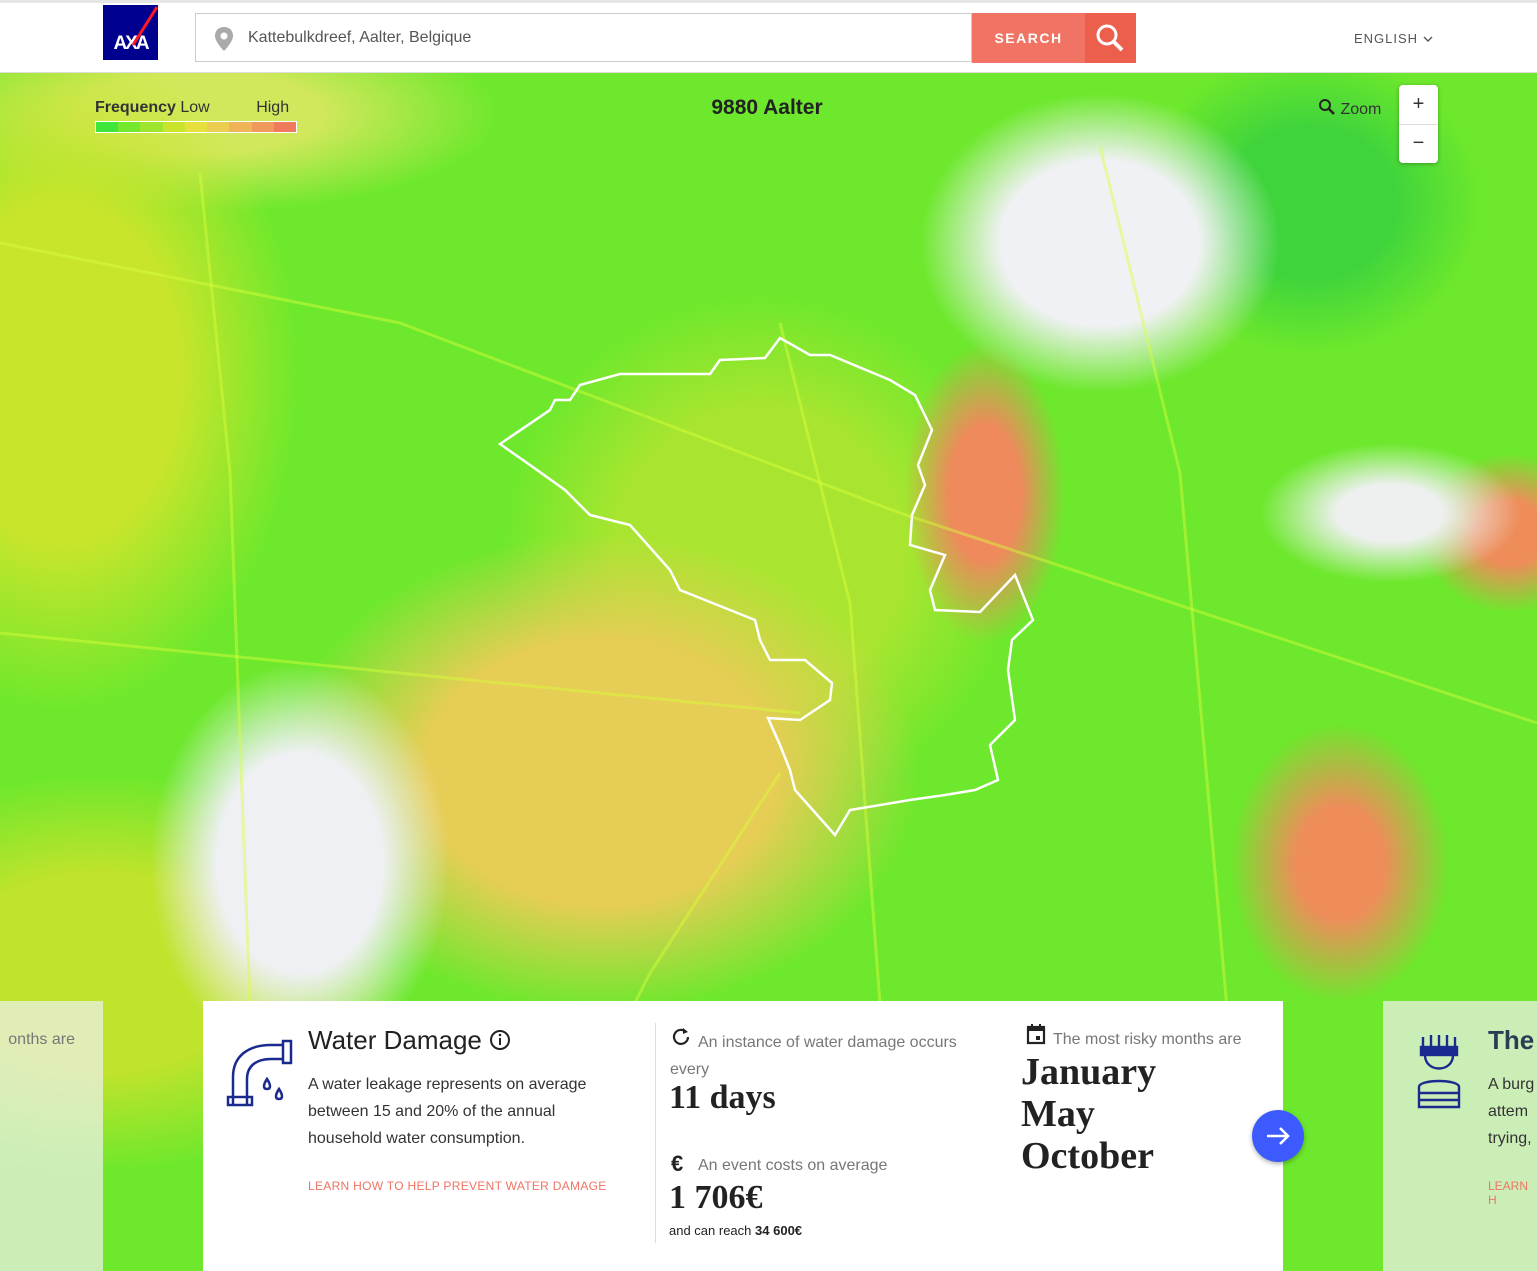 The image size is (1537, 1271). Describe the element at coordinates (457, 1186) in the screenshot. I see `card-link: LEARN HOW TO HELP PREVENT WATER DAMAGE` at that location.